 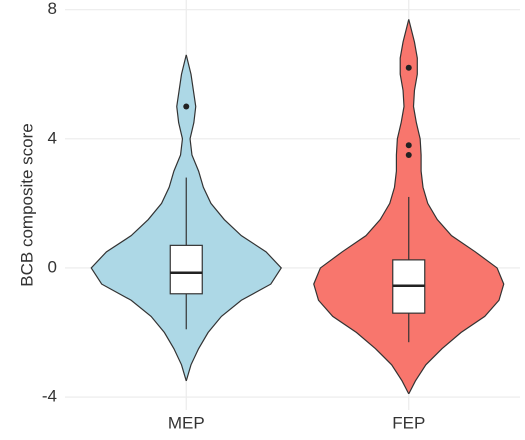 I want to click on y-tick-label: -4, so click(x=49, y=396).